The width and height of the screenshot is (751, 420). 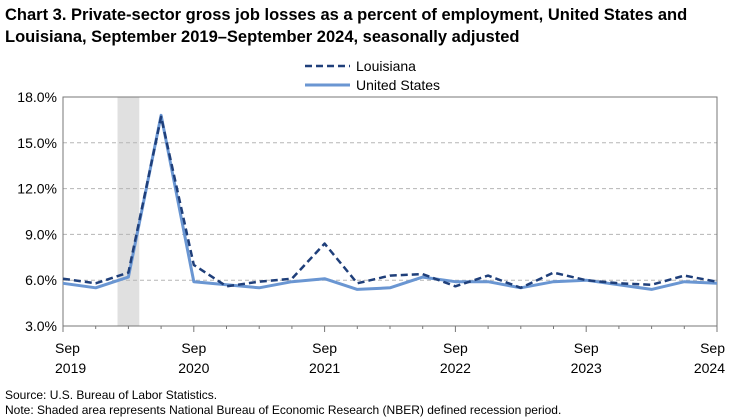 I want to click on x-tick-year: 2021, so click(x=324, y=368).